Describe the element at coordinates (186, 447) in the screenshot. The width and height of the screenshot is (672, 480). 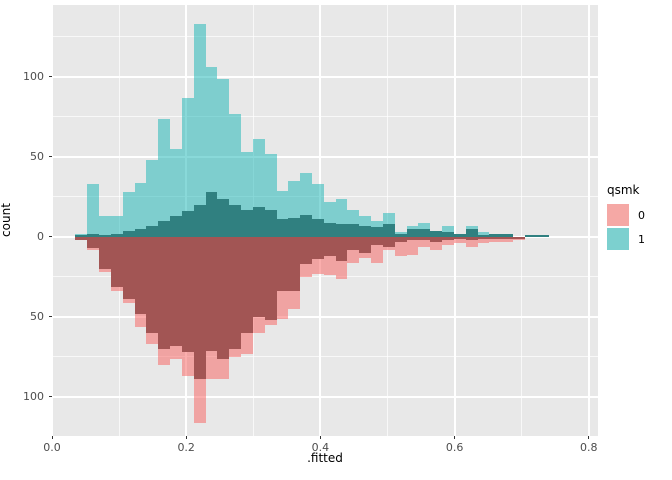
I see `x-tick-label: 0.2` at that location.